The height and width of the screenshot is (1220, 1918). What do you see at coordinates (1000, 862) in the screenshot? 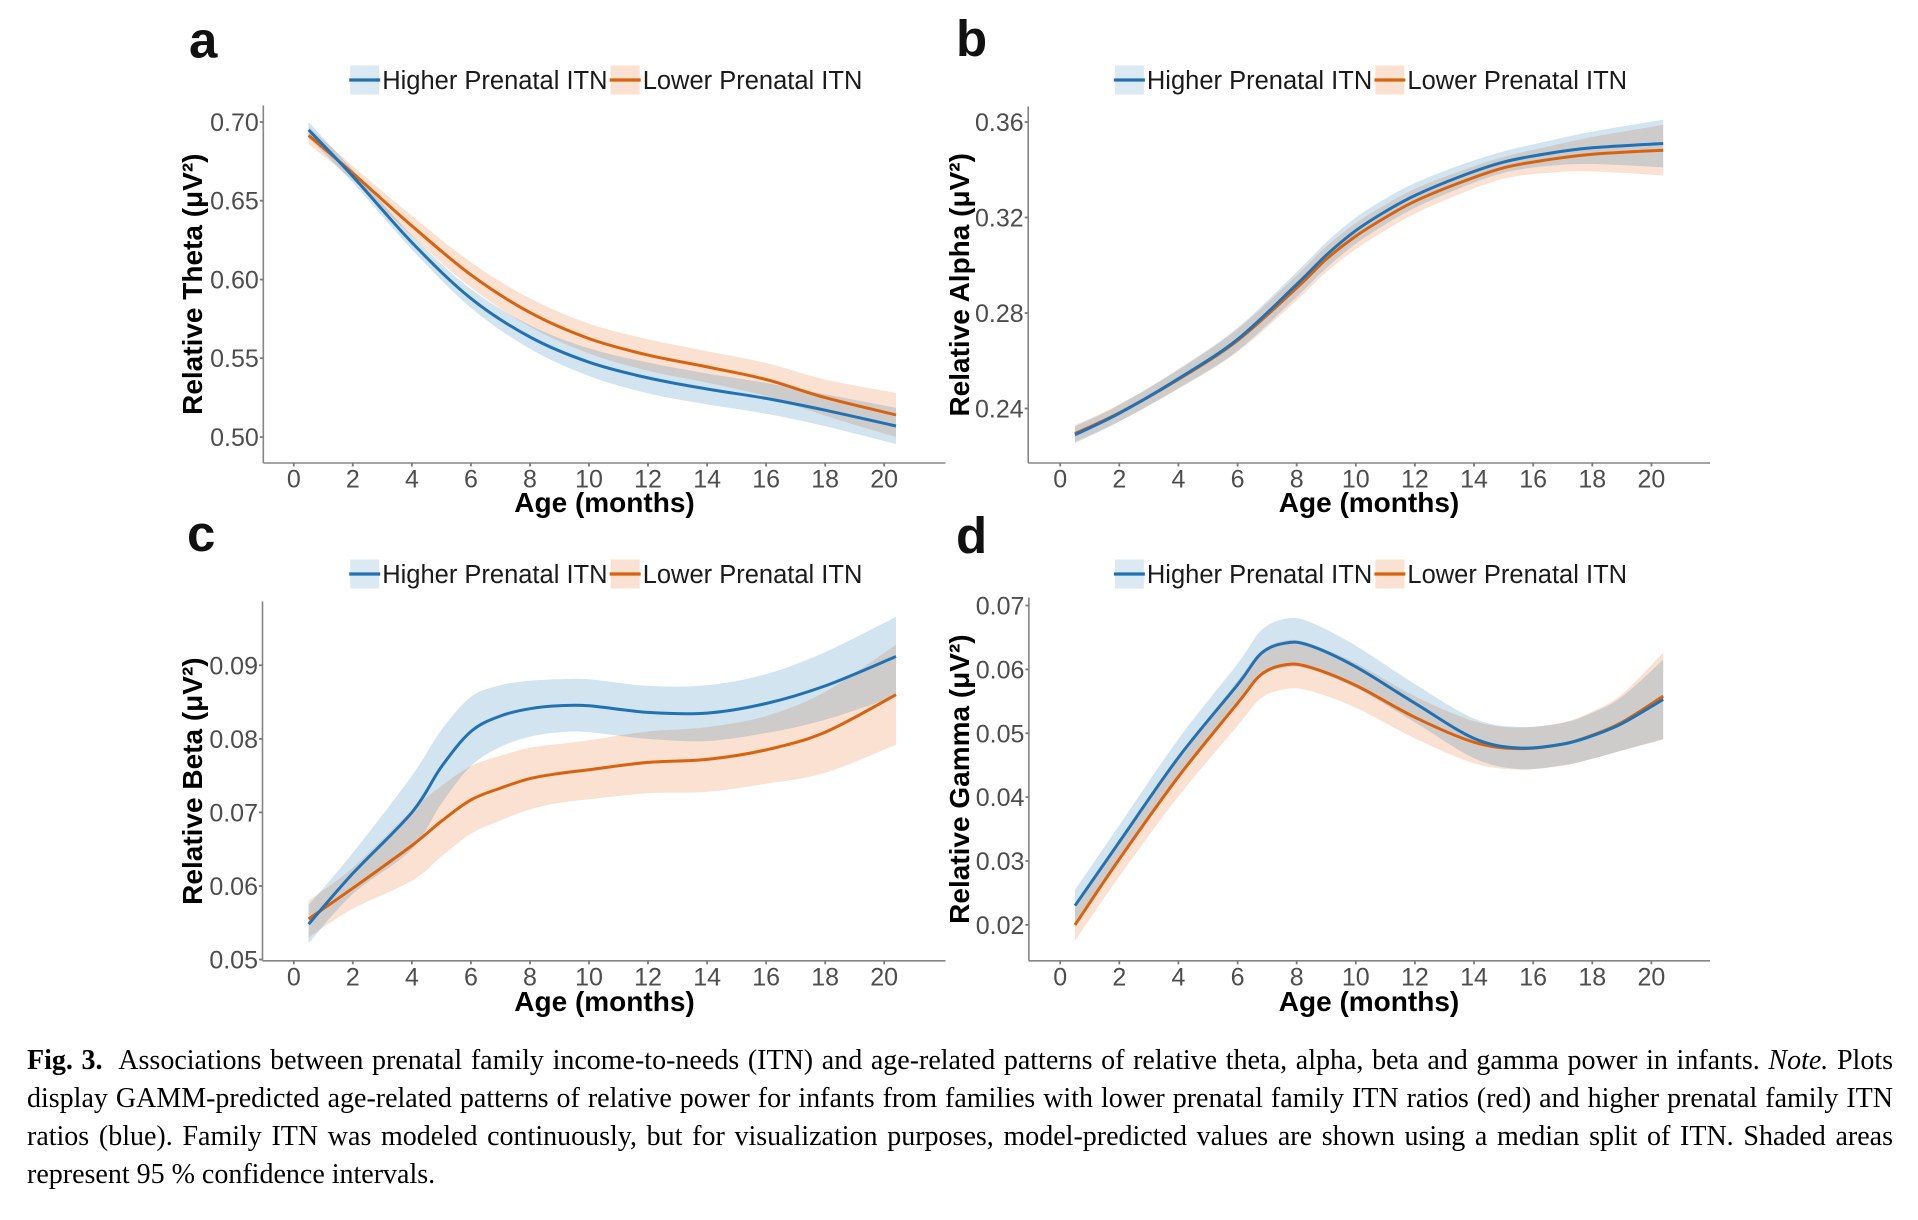
I see `svg-text: 0.03` at bounding box center [1000, 862].